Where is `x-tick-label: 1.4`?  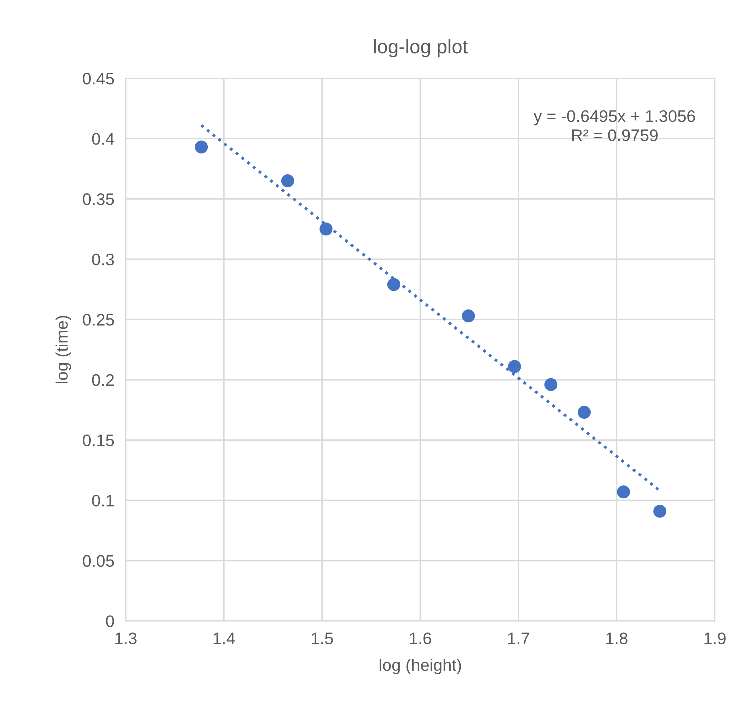 x-tick-label: 1.4 is located at coordinates (225, 638).